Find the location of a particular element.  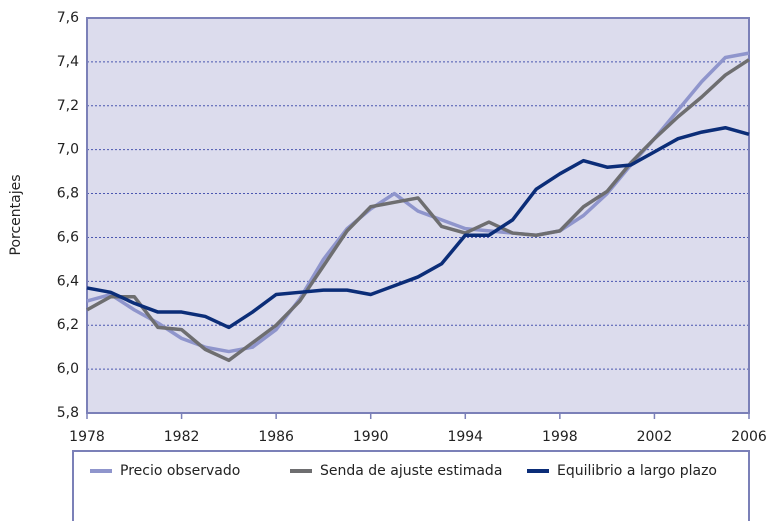

legend-box is located at coordinates (411, 485).